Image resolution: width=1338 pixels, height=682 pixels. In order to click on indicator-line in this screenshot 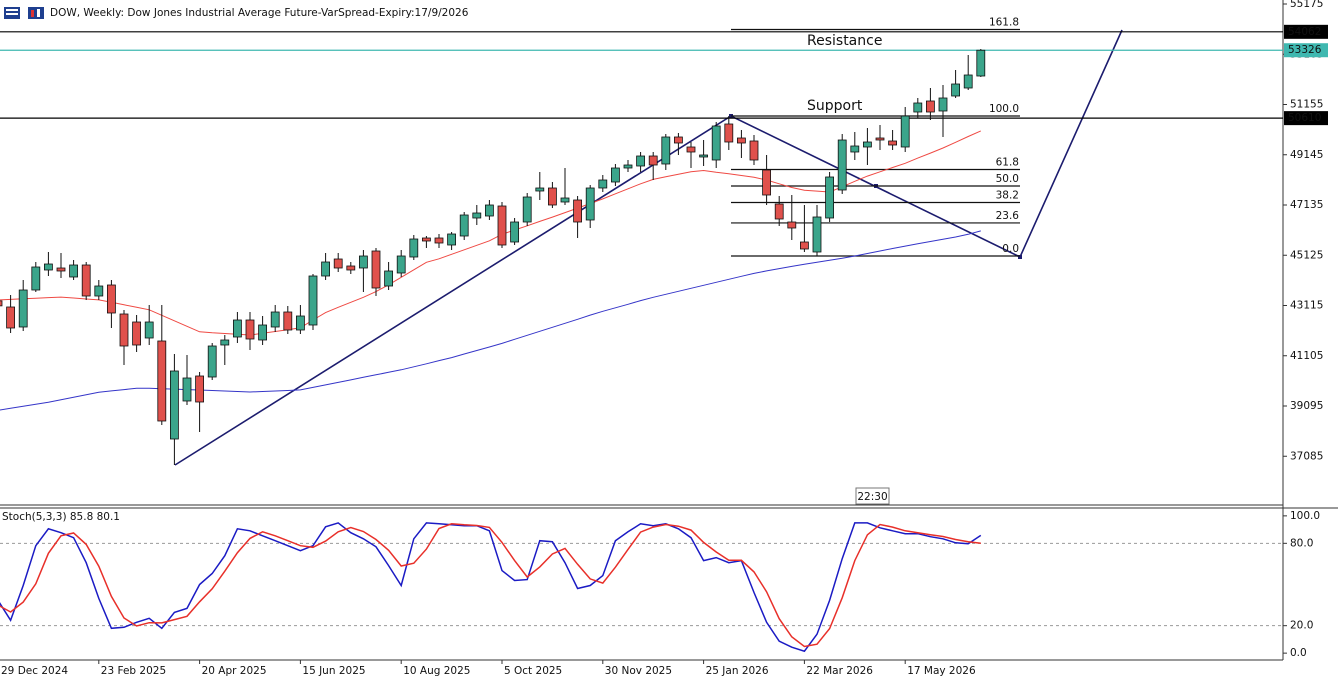, I will do `click(490, 585)`.